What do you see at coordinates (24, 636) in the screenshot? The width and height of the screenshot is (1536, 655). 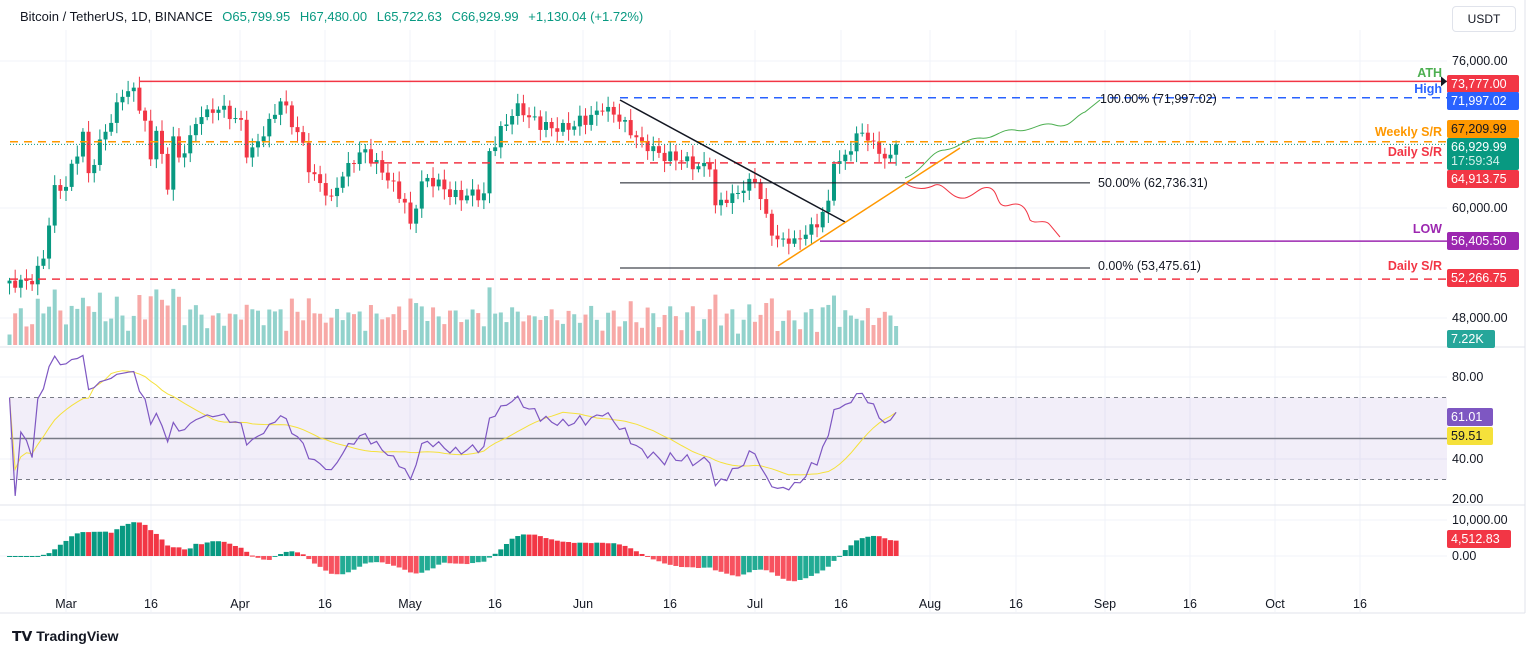 I see `tv-logo-icon: 𝗧𝗩` at bounding box center [24, 636].